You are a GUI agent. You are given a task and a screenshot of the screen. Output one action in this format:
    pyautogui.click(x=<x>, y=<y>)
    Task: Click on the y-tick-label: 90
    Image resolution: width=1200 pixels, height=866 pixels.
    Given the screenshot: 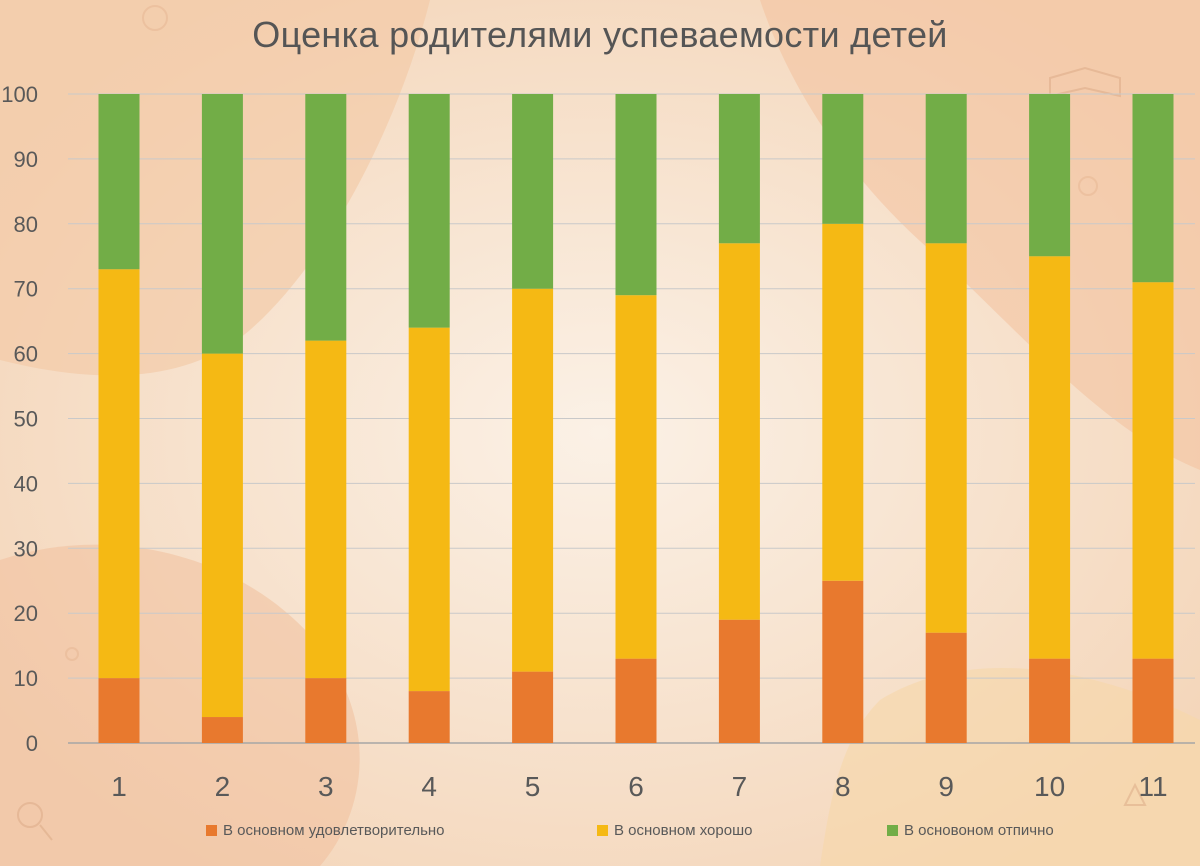 What is the action you would take?
    pyautogui.click(x=26, y=159)
    